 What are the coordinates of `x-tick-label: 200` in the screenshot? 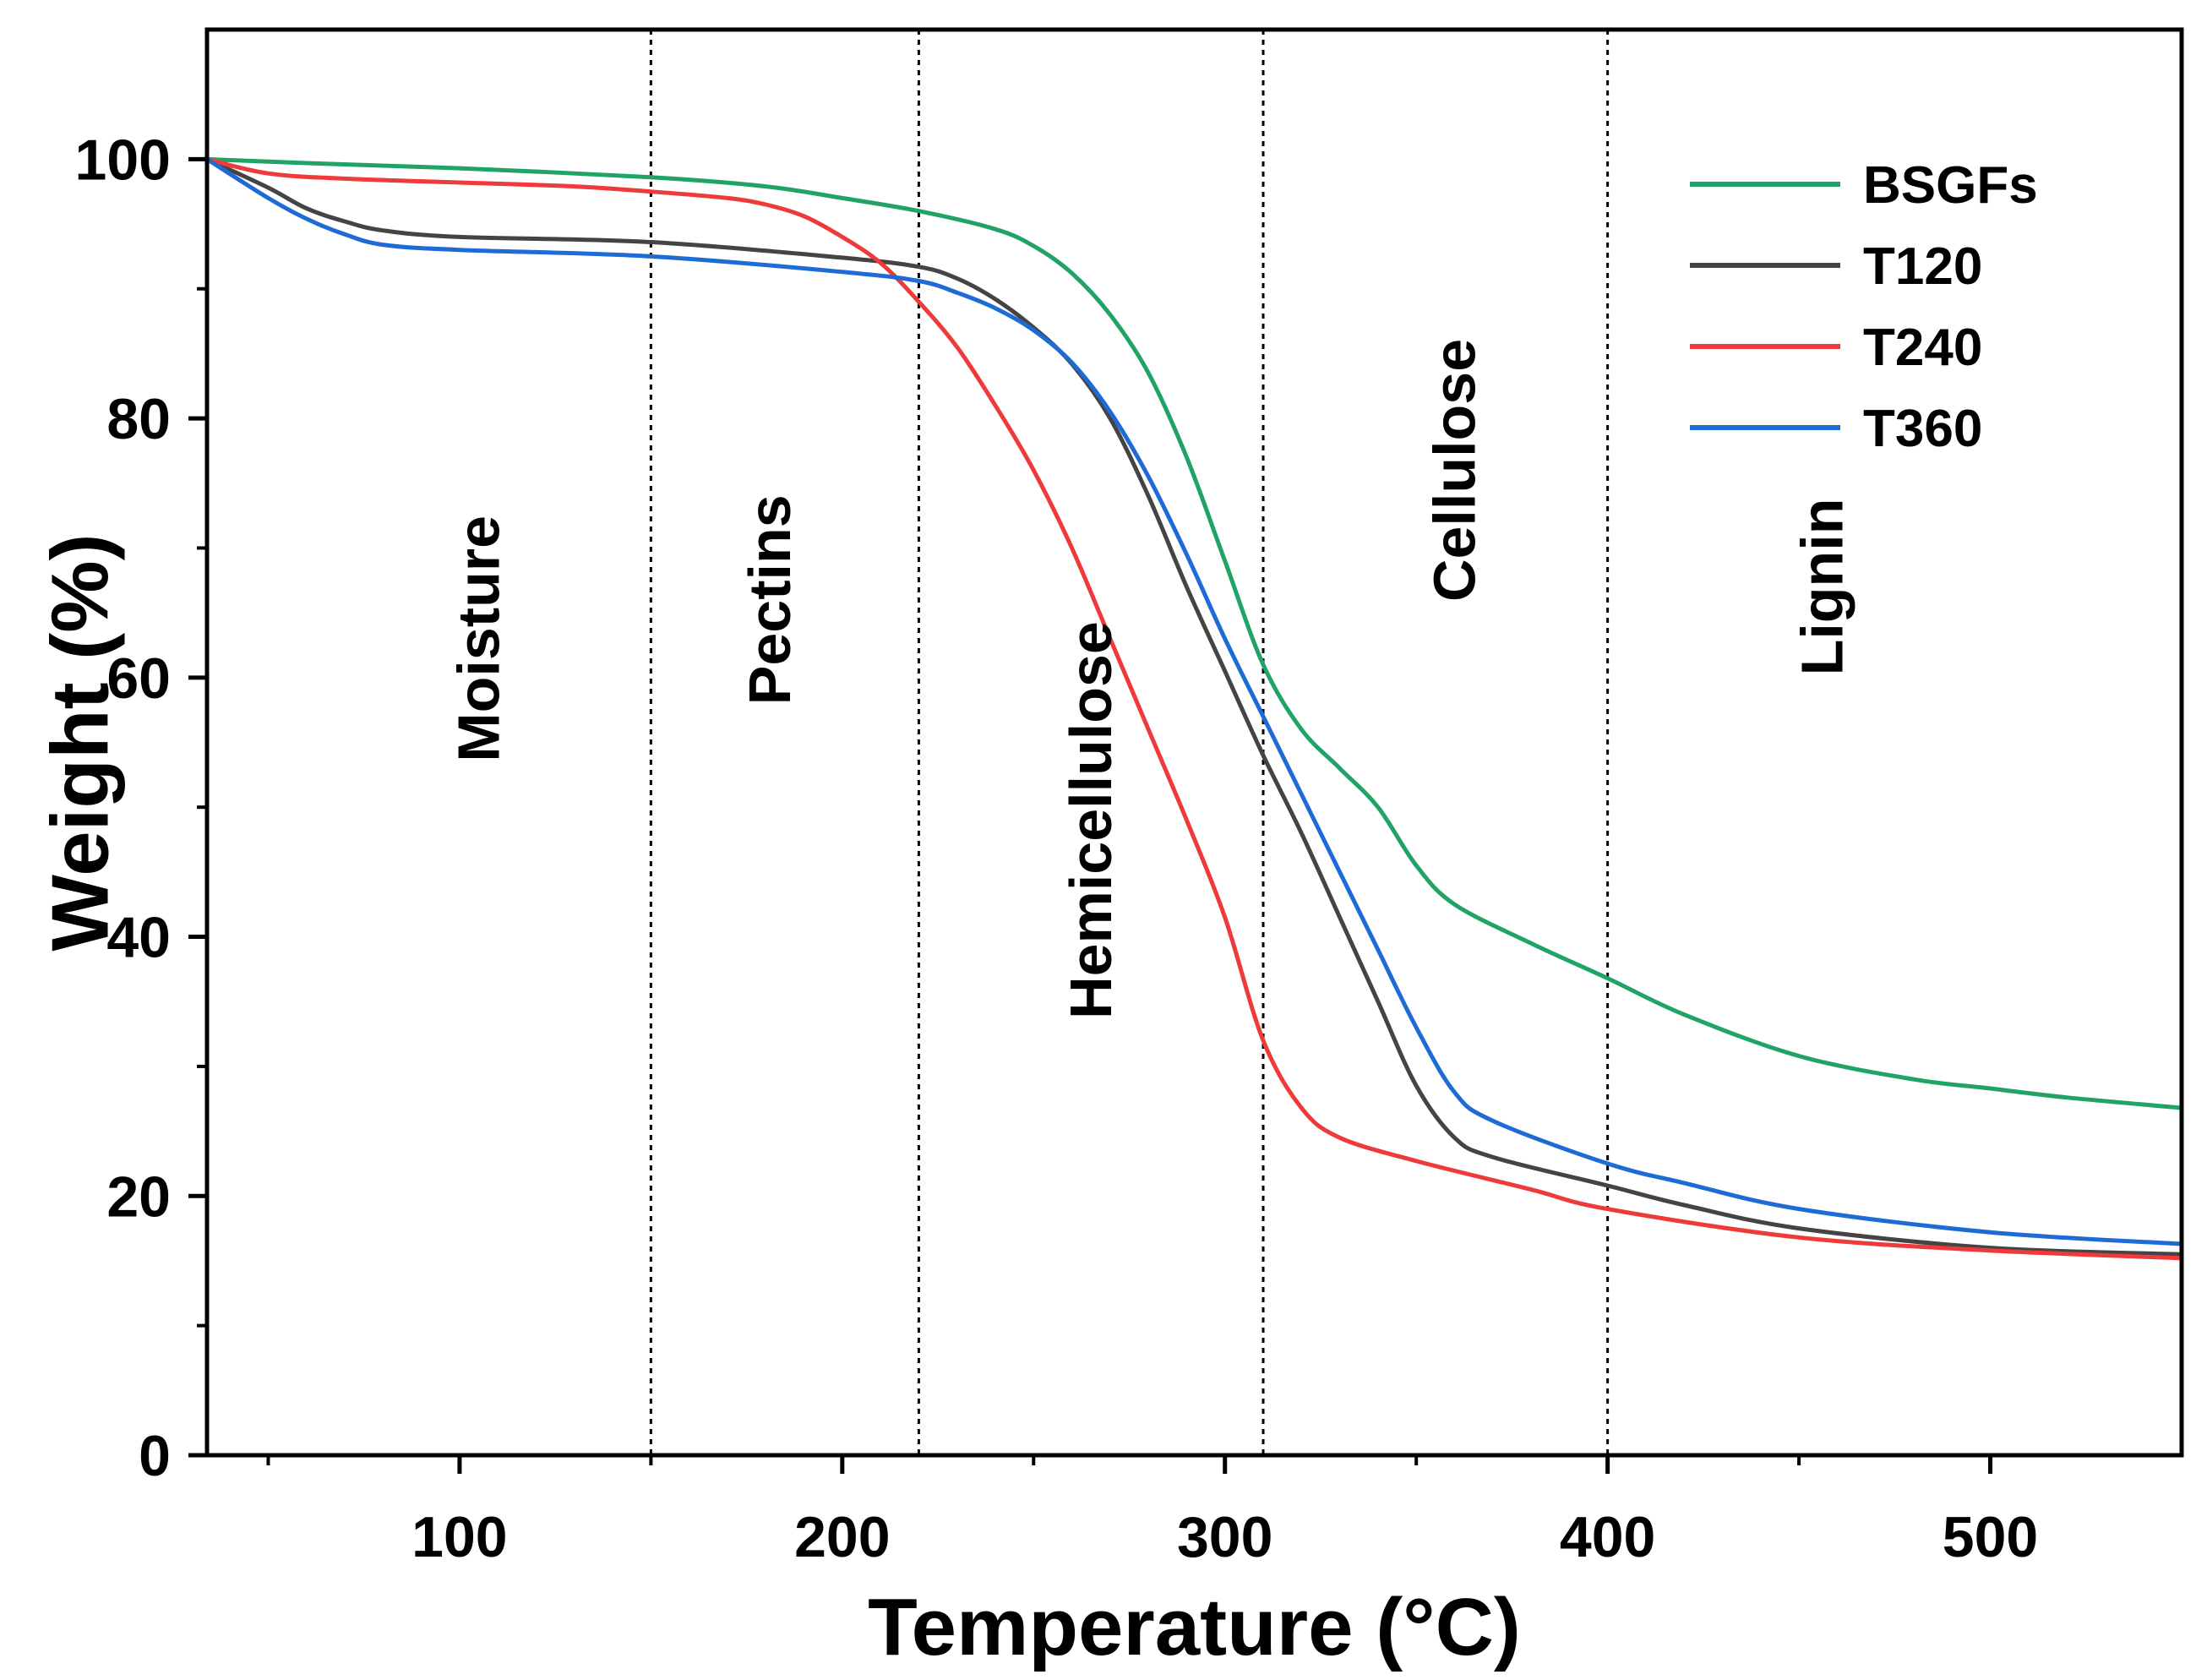 It's located at (842, 1537).